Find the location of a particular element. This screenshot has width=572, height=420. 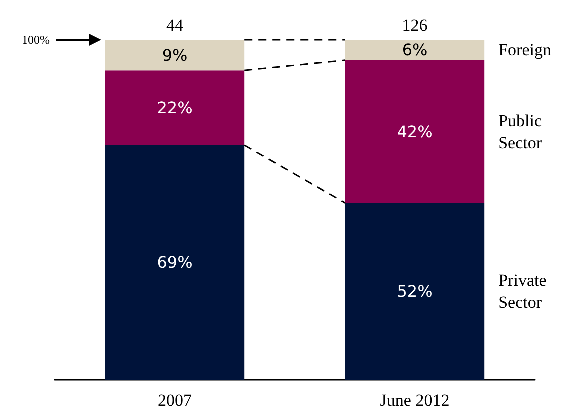

series-label: Public Sector is located at coordinates (520, 131).